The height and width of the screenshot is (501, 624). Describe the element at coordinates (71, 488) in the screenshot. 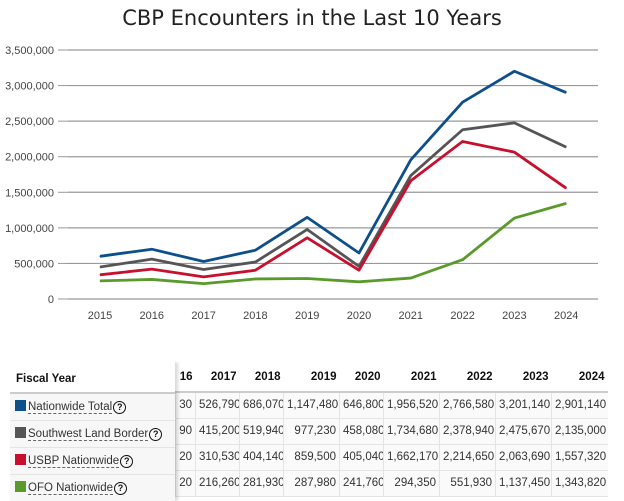

I see `row-label-text: OFO Nationwide` at that location.